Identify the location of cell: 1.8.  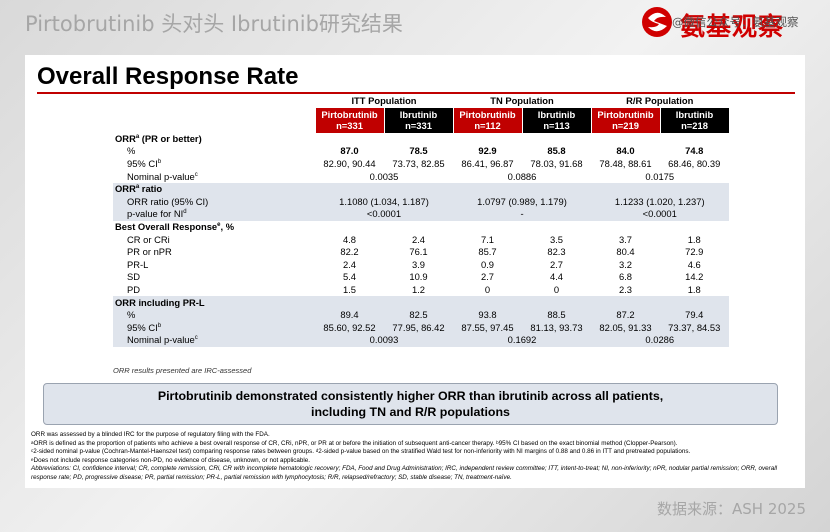
(694, 239).